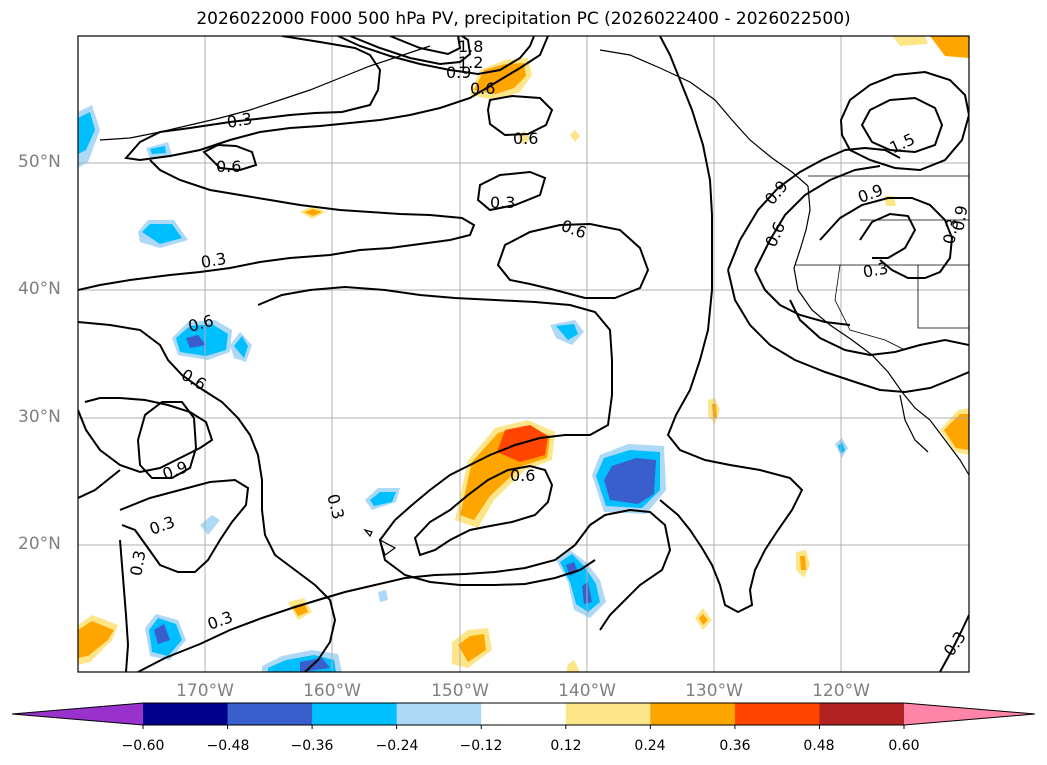 This screenshot has width=1047, height=765. I want to click on colorbar-overflow, so click(969, 714).